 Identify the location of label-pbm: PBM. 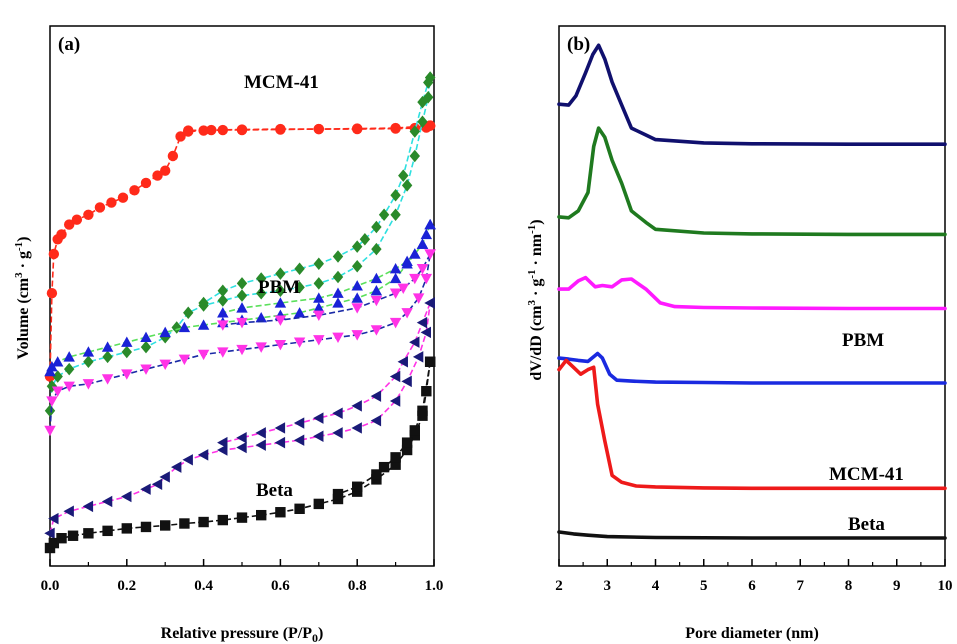
(279, 287).